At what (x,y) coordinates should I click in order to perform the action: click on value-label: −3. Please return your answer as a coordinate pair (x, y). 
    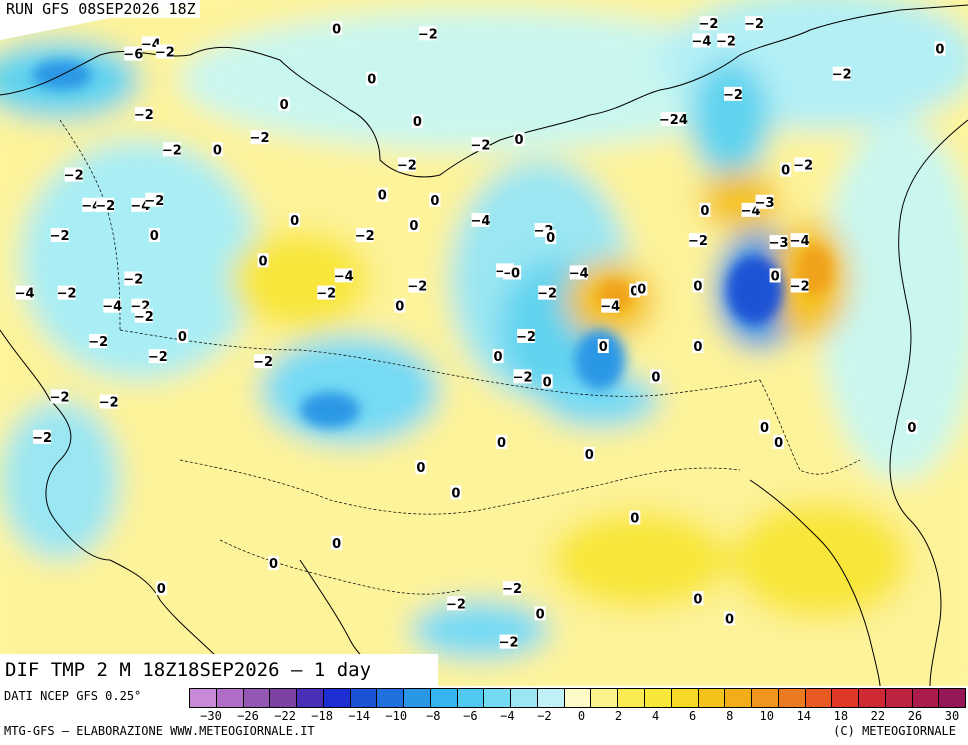
    Looking at the image, I should click on (765, 203).